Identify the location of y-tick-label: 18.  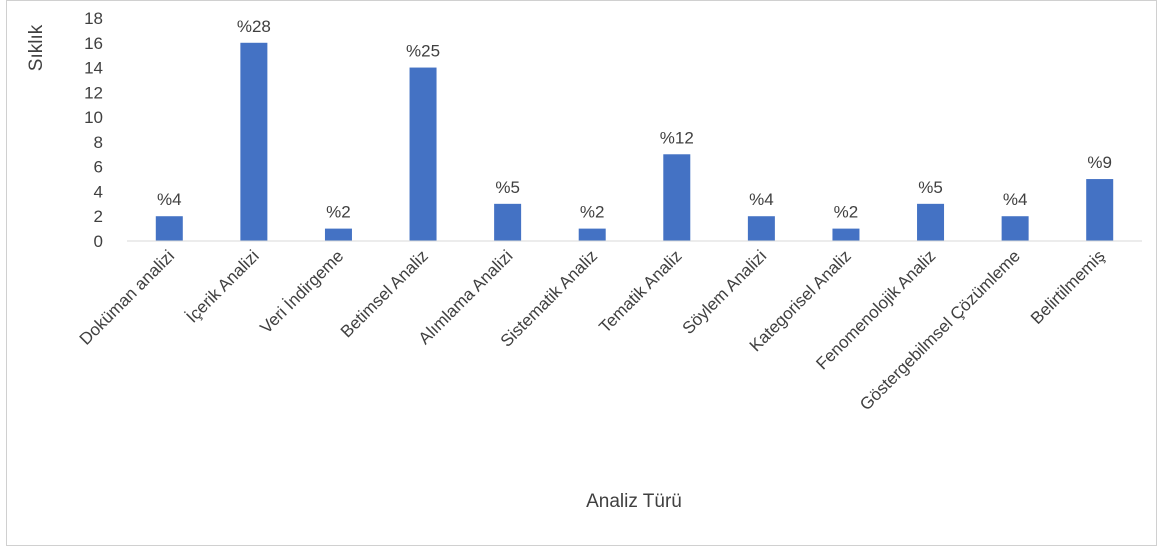
(93, 18).